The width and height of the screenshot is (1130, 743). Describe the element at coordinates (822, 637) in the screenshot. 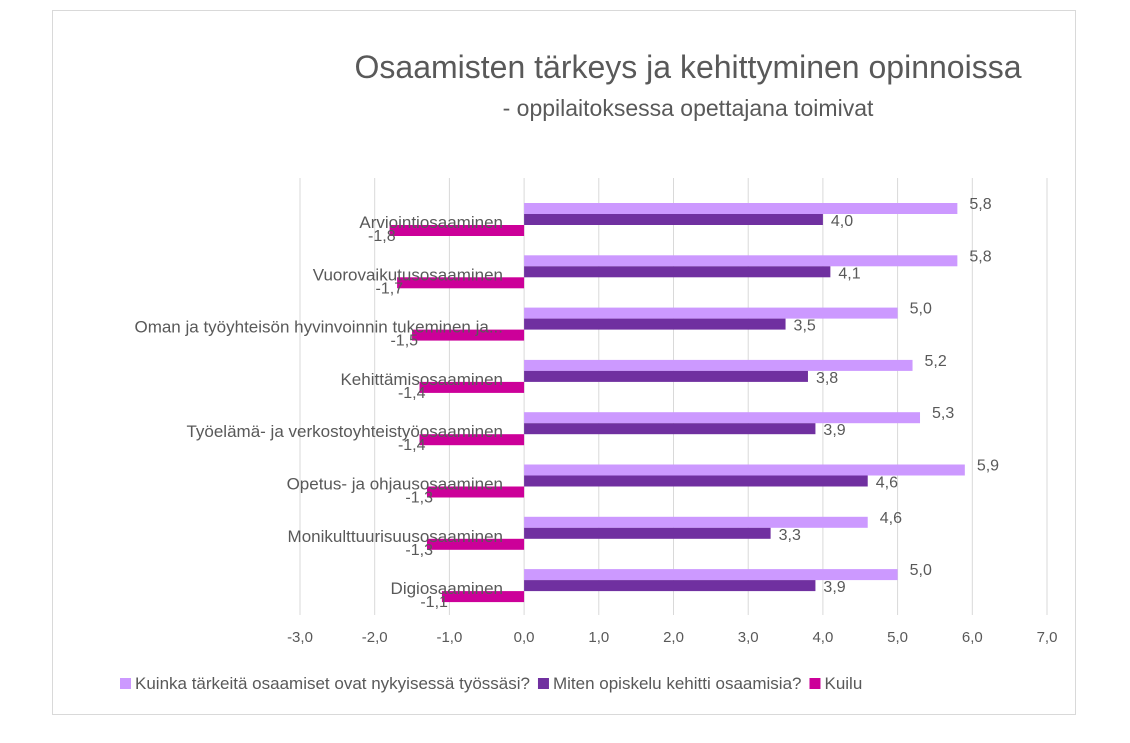

I see `x-tick-label: 4,0` at that location.